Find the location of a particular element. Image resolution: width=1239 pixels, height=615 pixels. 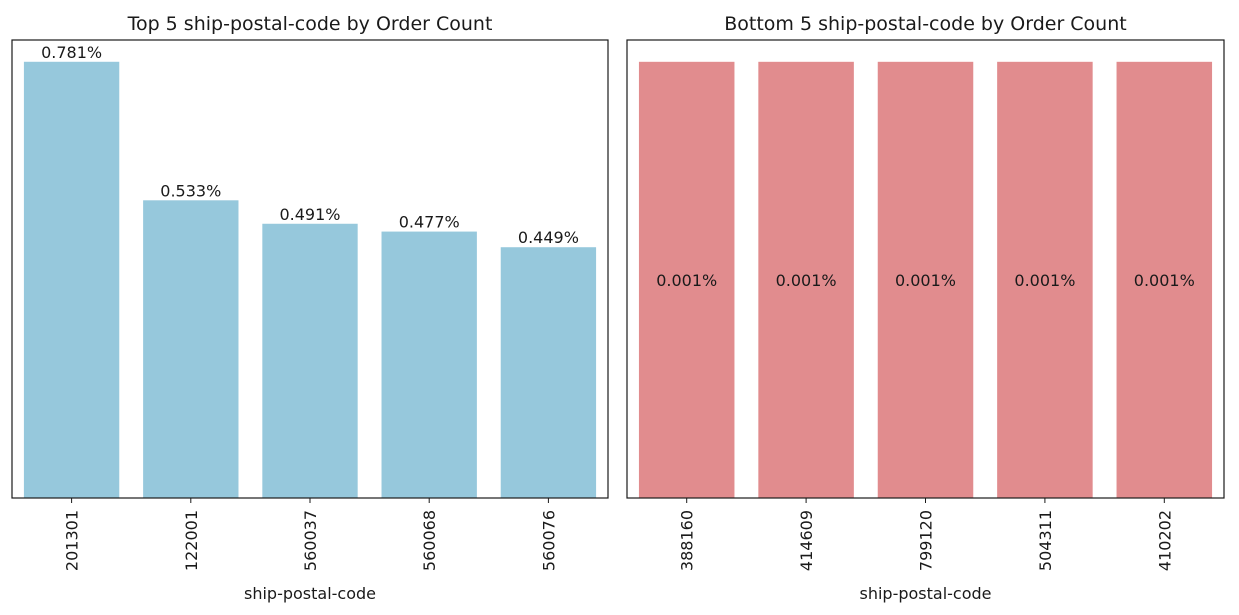

x-tick-label: 410202 is located at coordinates (1164, 540).